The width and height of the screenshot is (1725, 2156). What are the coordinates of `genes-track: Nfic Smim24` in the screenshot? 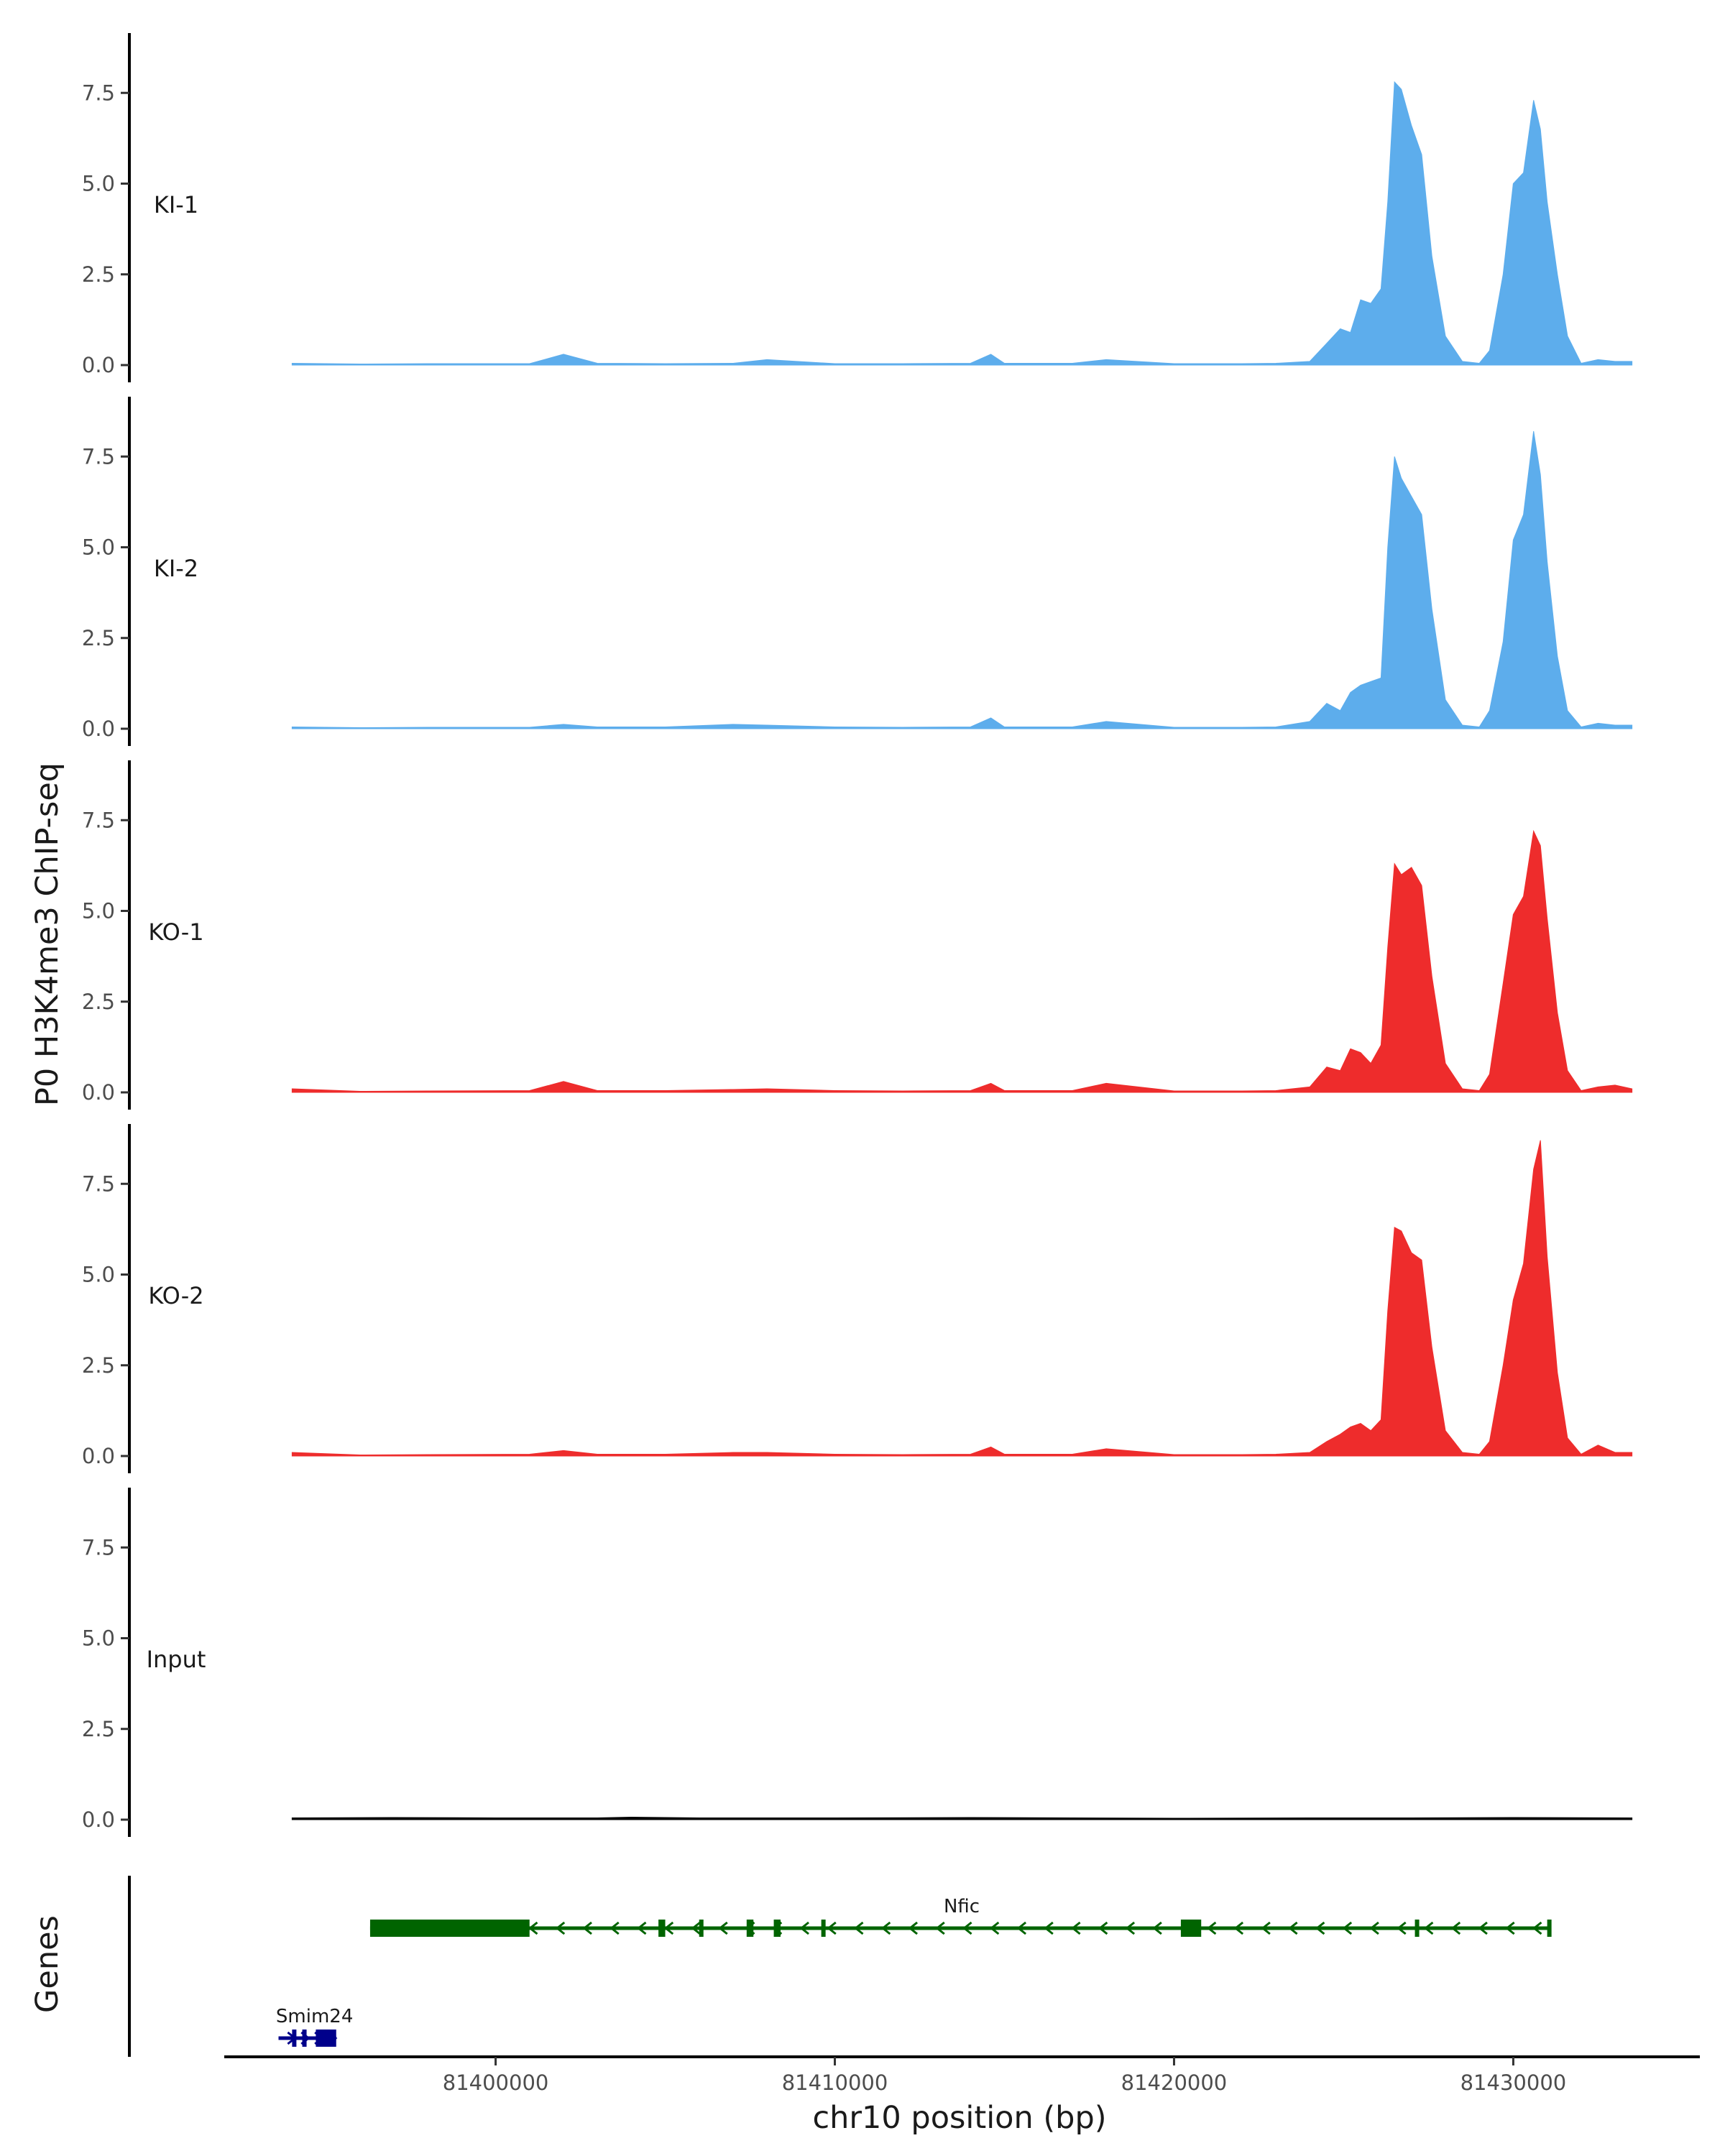 It's located at (840, 1966).